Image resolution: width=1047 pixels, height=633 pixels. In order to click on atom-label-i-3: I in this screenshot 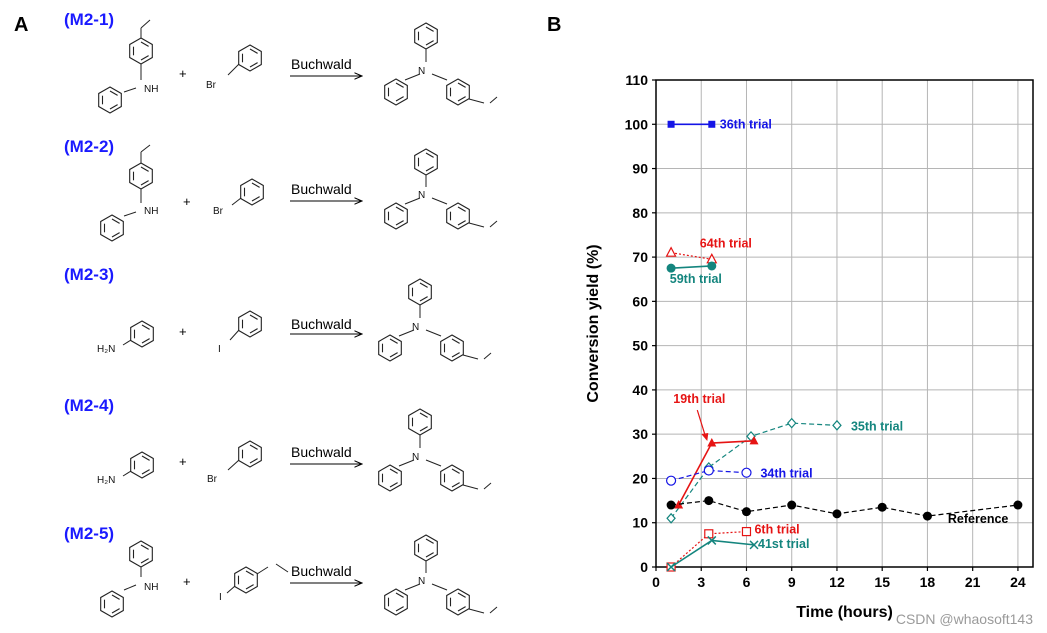, I will do `click(219, 349)`.